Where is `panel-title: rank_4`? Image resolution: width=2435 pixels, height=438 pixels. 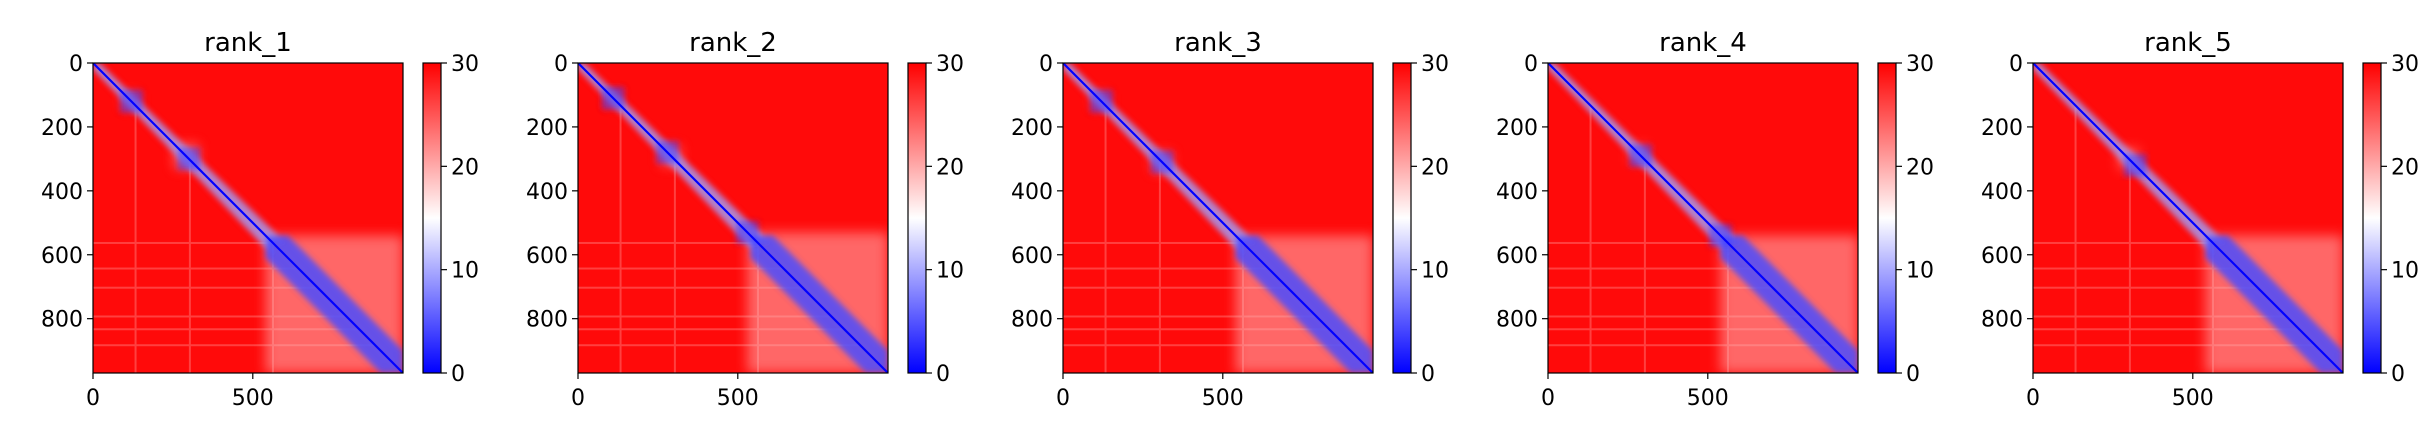 panel-title: rank_4 is located at coordinates (1703, 43).